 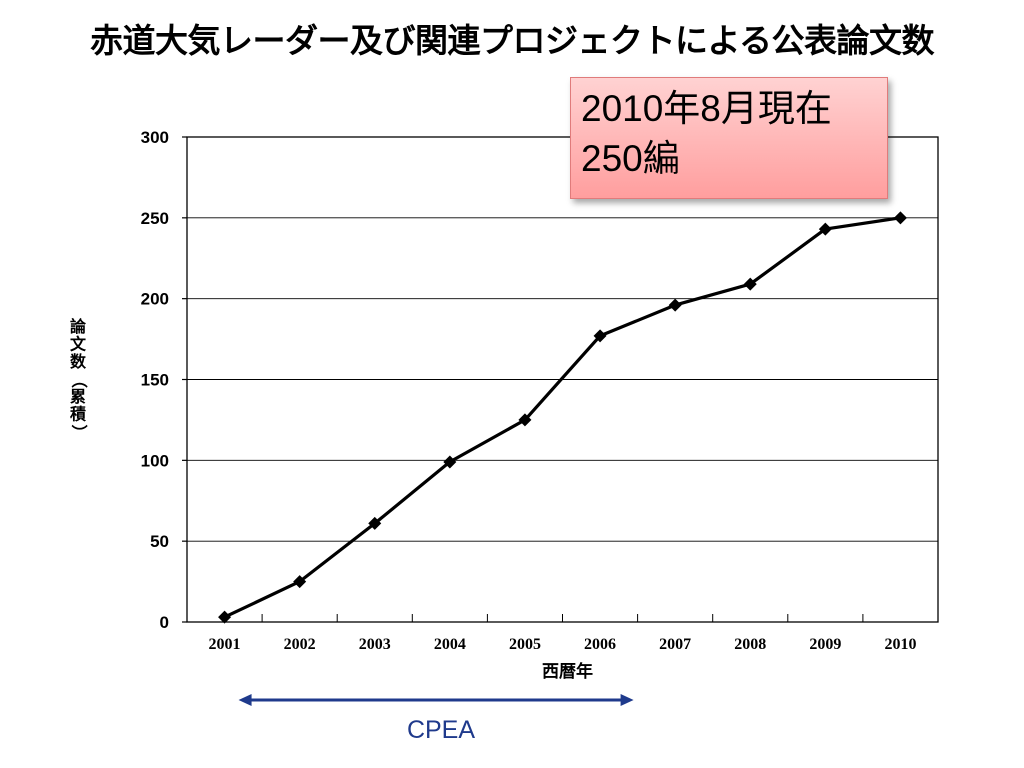 What do you see at coordinates (375, 644) in the screenshot?
I see `x-tick-label: 2003` at bounding box center [375, 644].